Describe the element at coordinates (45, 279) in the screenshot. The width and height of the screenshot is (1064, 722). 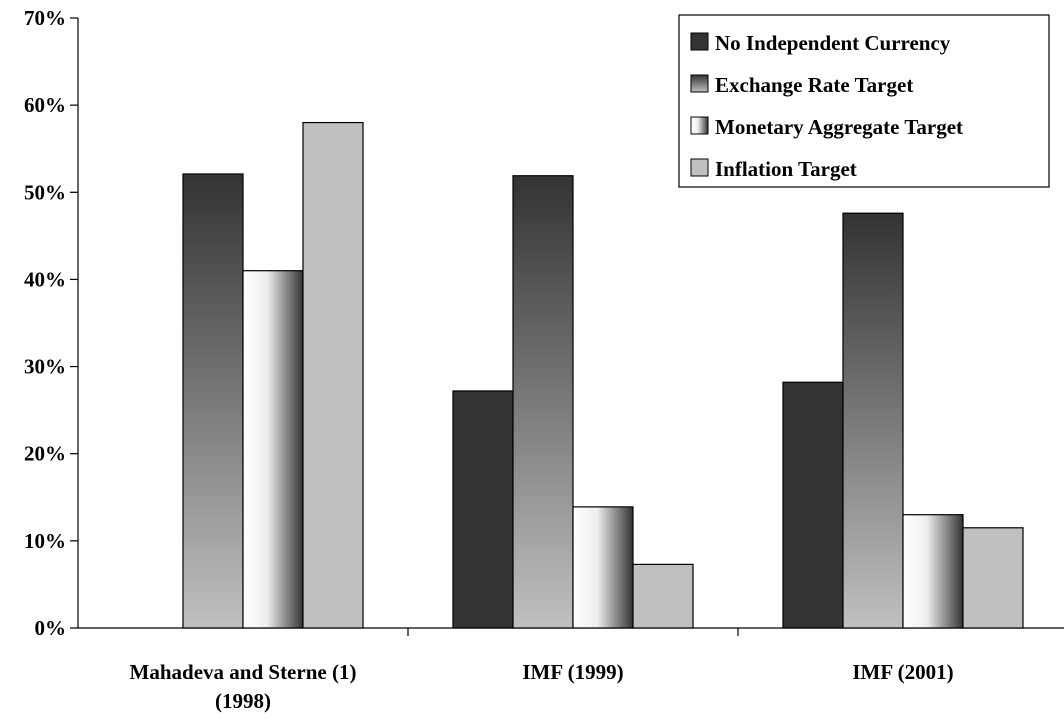
I see `y-tick-label: 40%` at that location.